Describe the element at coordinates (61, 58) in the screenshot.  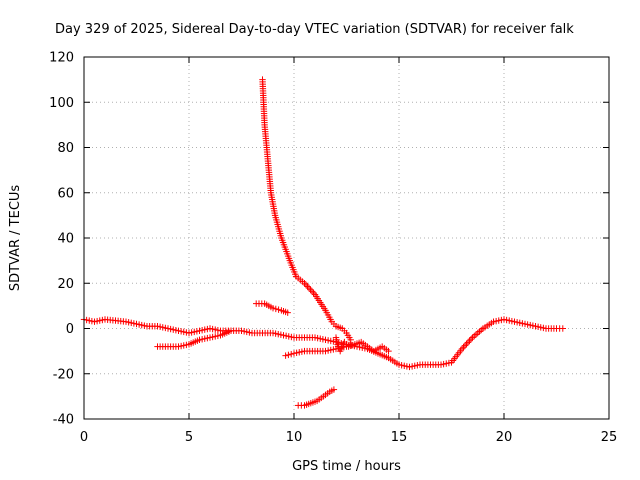
I see `y-tick-label: 120` at that location.